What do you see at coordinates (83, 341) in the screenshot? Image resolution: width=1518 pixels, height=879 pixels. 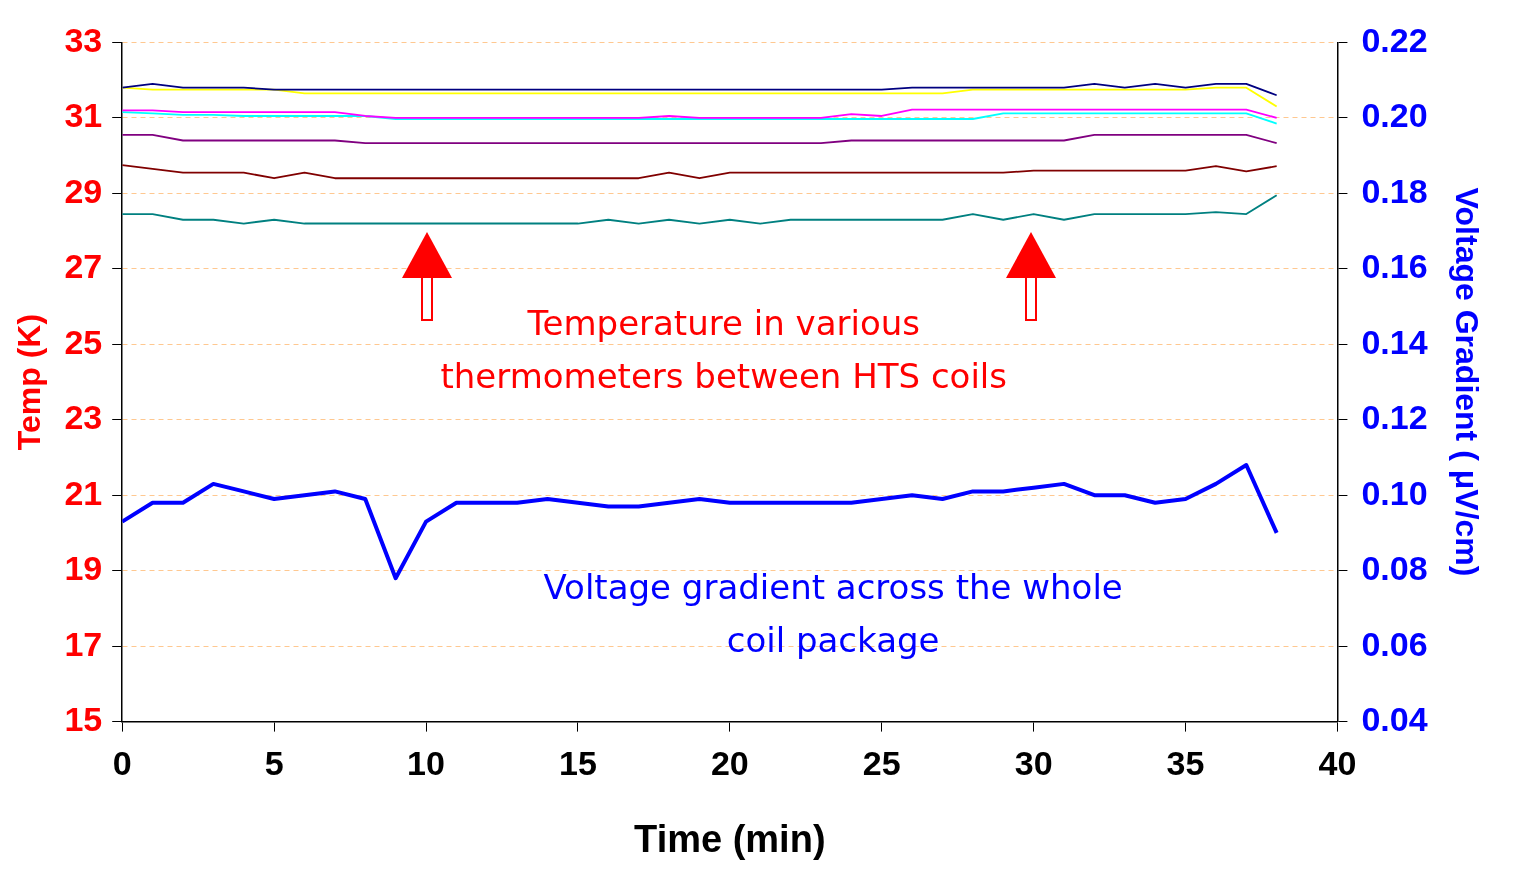 I see `y-tick-label: 25` at bounding box center [83, 341].